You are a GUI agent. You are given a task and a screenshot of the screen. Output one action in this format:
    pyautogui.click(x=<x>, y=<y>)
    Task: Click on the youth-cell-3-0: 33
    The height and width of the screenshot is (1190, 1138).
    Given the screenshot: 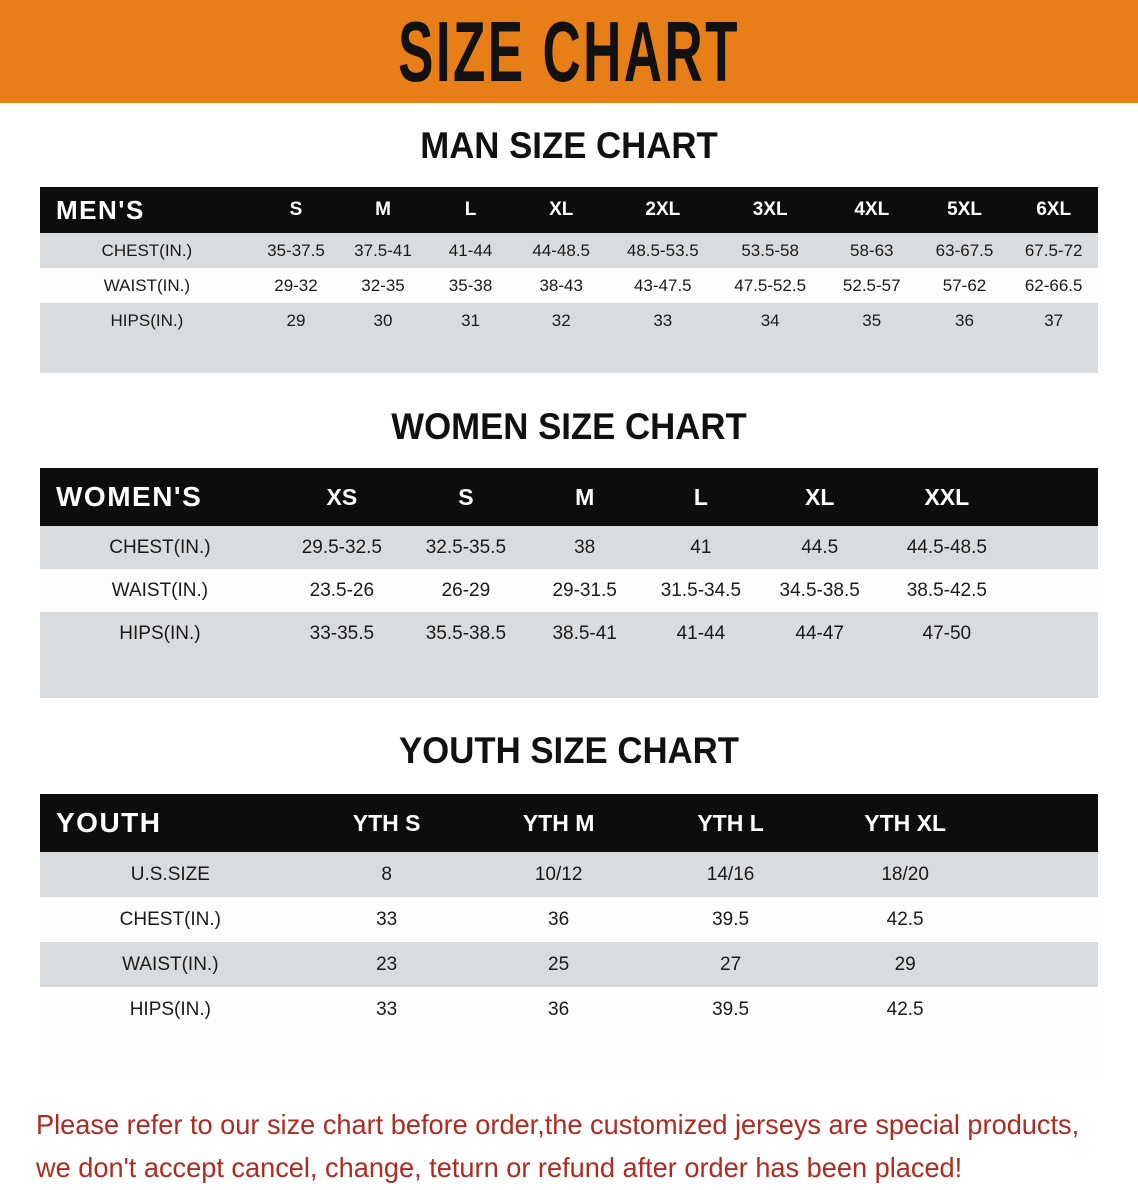 What is the action you would take?
    pyautogui.click(x=386, y=1009)
    